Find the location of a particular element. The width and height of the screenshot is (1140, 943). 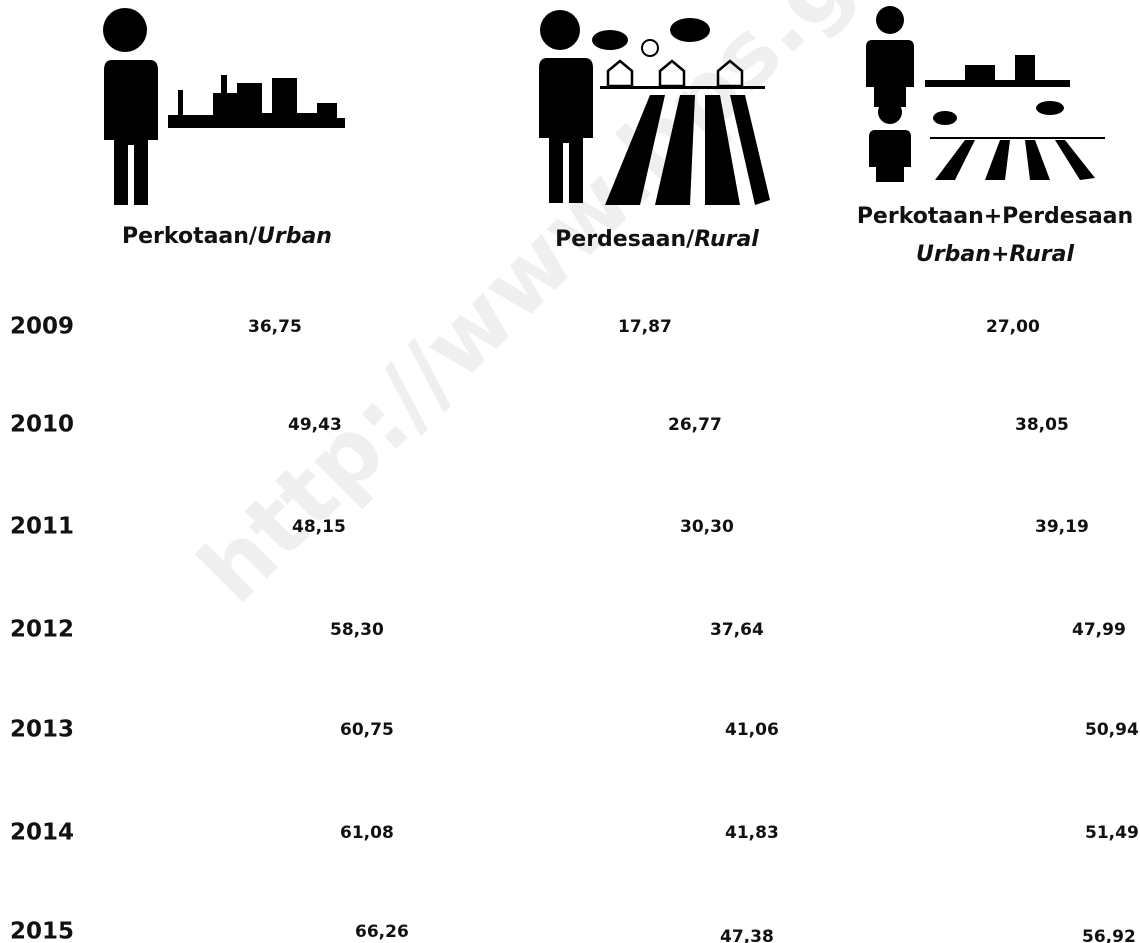

value-label: 41,06 is located at coordinates (752, 730).